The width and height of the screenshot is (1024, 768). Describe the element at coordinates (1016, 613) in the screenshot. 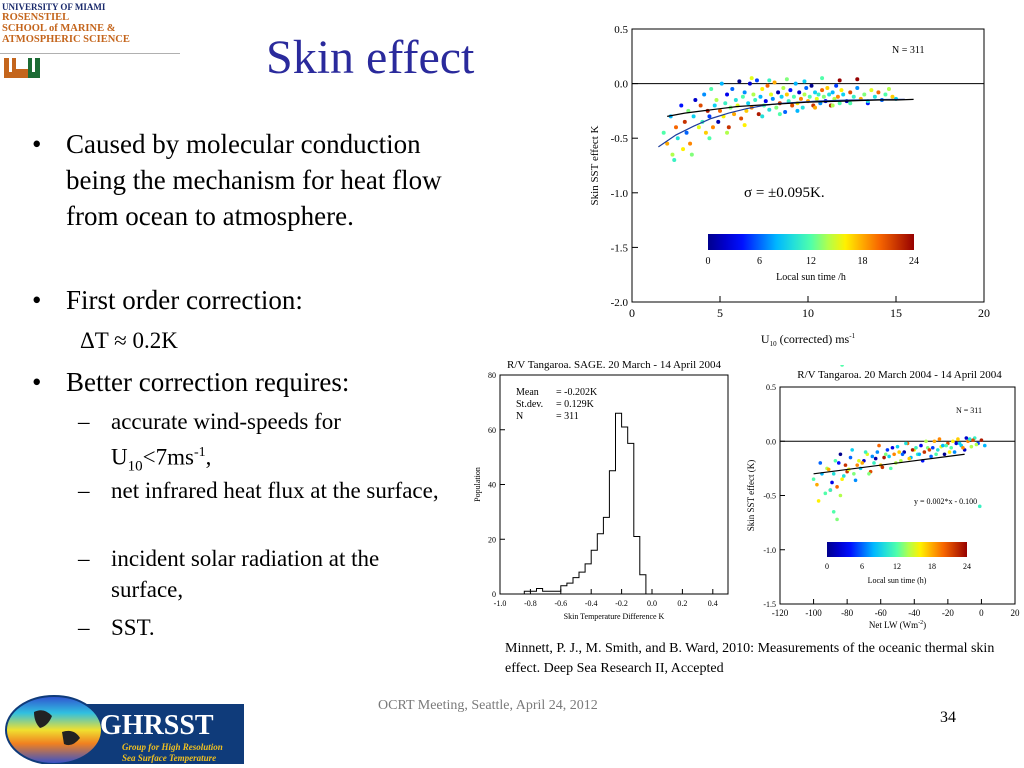

I see `x-tick-label: 20` at that location.